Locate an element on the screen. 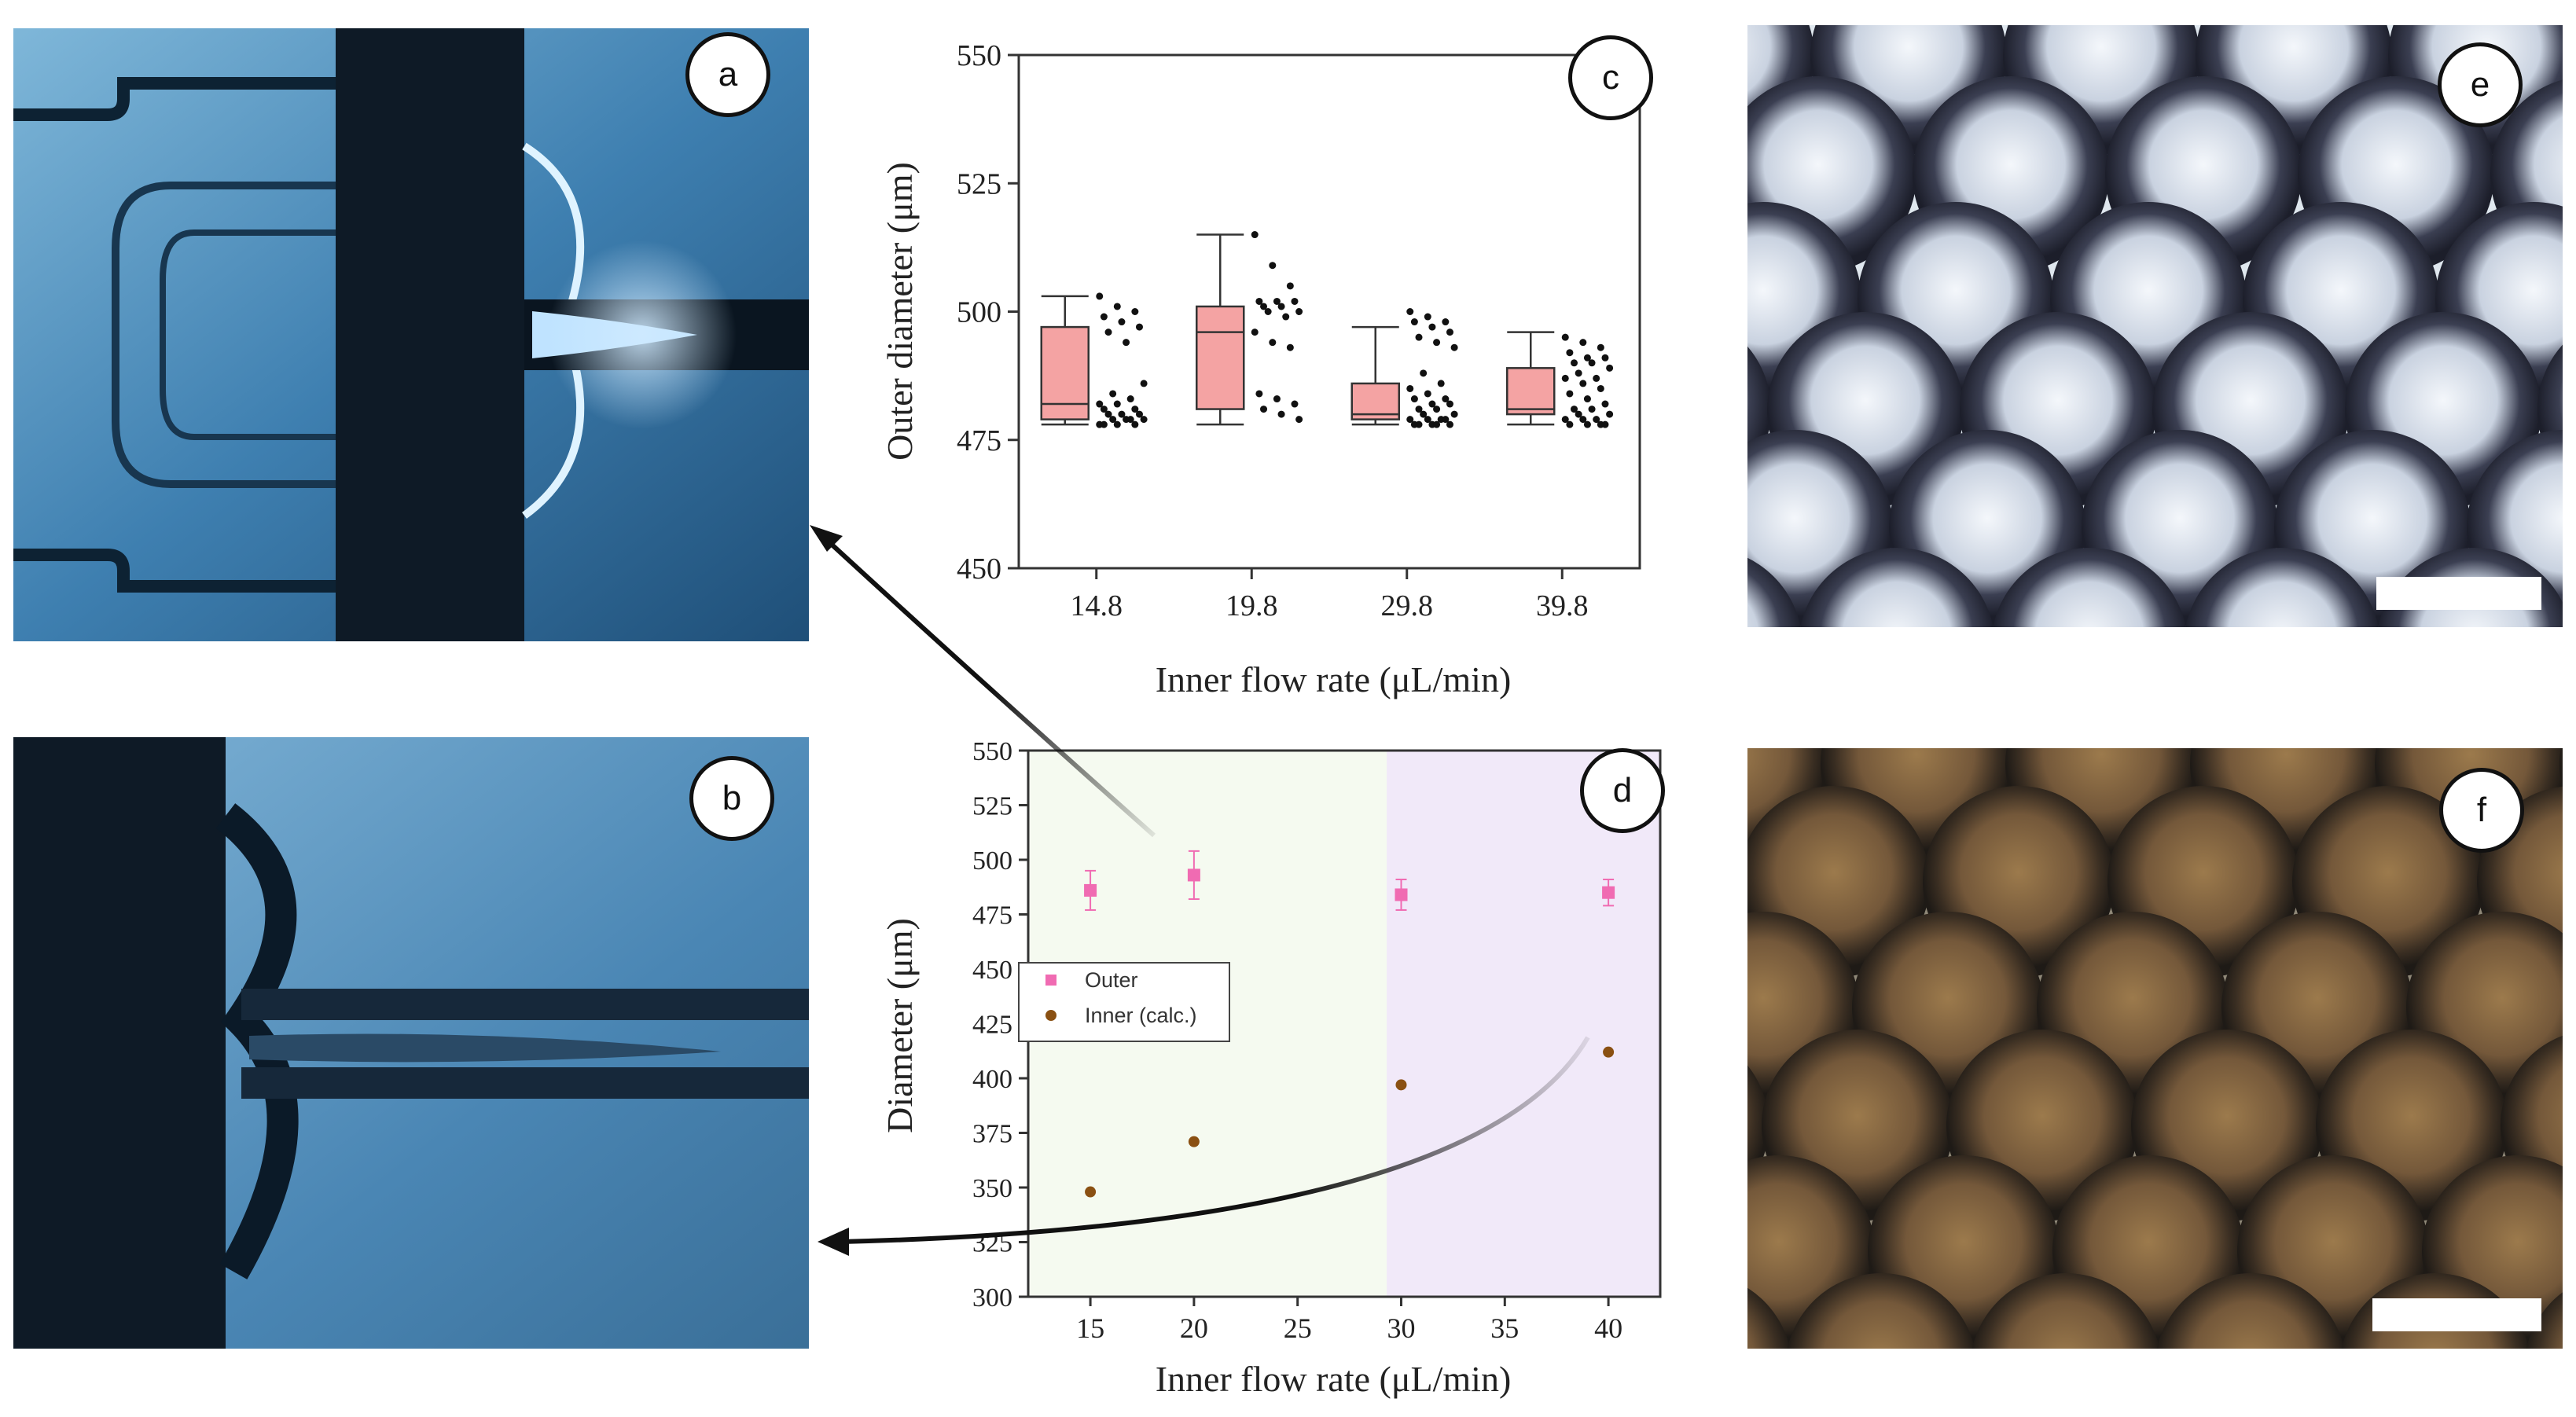 Image resolution: width=2576 pixels, height=1417 pixels. scatter-points-c is located at coordinates (1355, 329).